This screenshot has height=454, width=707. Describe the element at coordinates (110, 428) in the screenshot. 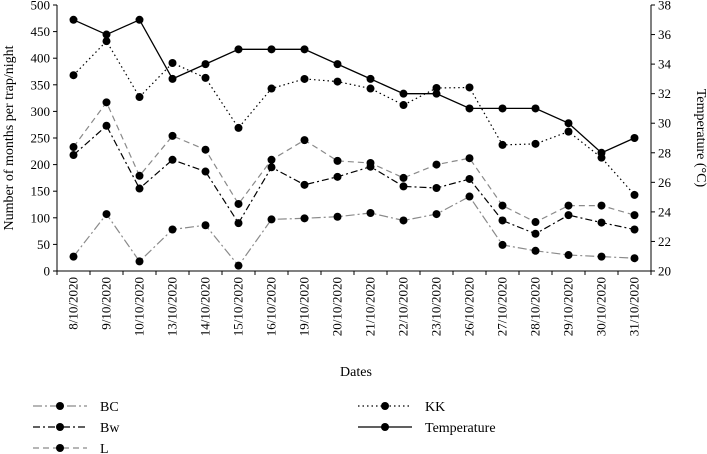

I see `legend-label: Bw` at that location.